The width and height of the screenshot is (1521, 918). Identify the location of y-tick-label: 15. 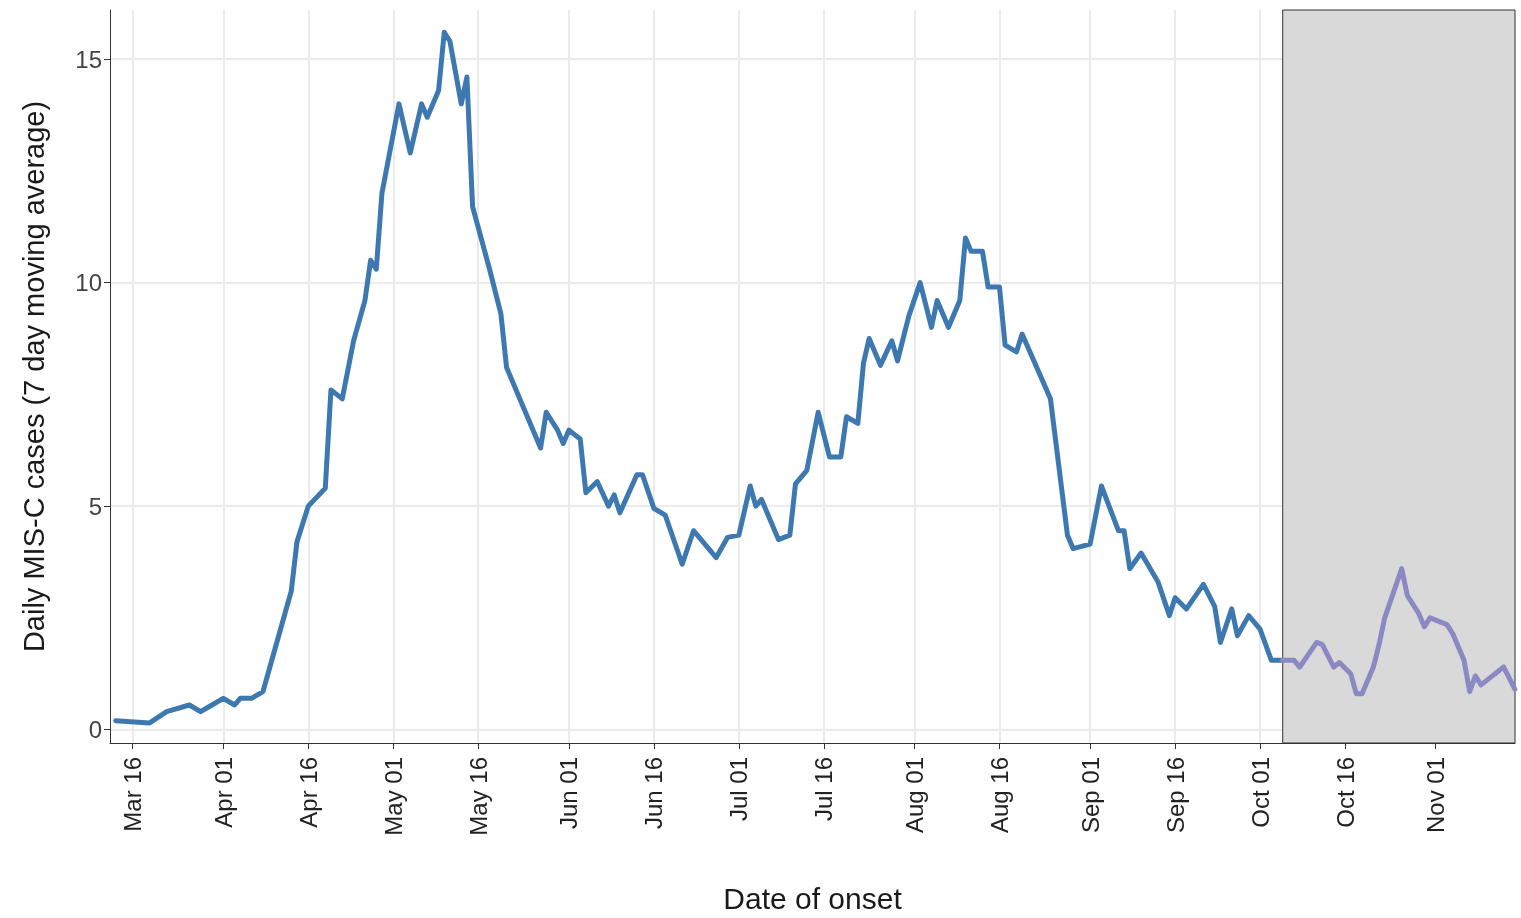
(88, 59).